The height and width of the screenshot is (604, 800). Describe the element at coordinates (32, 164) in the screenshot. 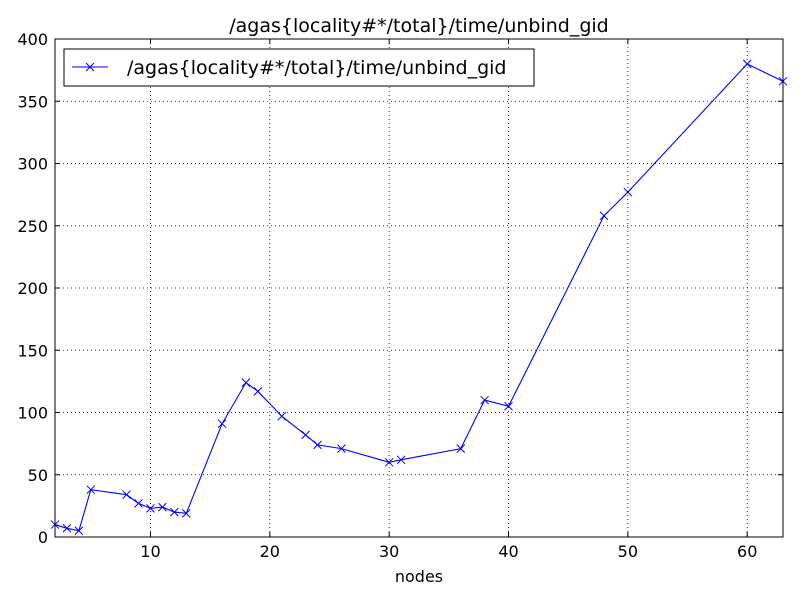

I see `y-tick-label: 300` at that location.